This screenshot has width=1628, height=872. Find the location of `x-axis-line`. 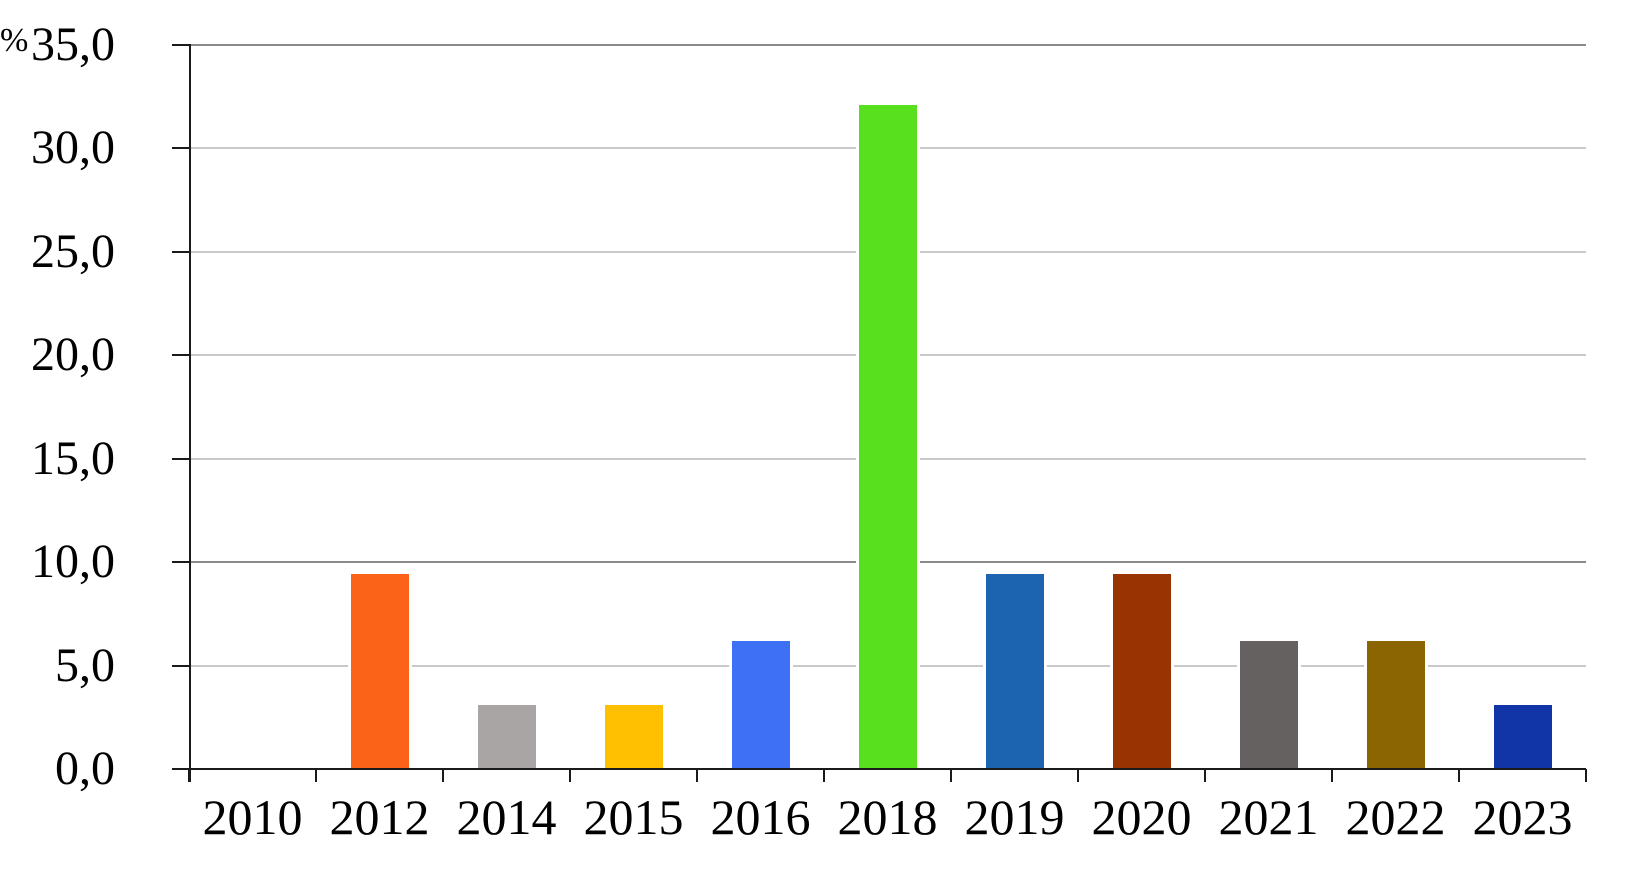

x-axis-line is located at coordinates (887, 769).